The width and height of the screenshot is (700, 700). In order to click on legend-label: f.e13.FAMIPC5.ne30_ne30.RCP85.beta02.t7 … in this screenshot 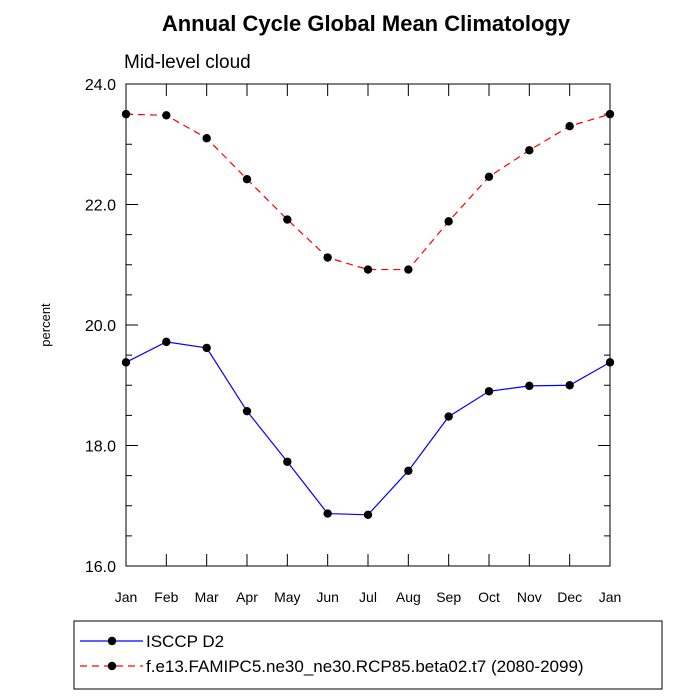, I will do `click(365, 666)`.